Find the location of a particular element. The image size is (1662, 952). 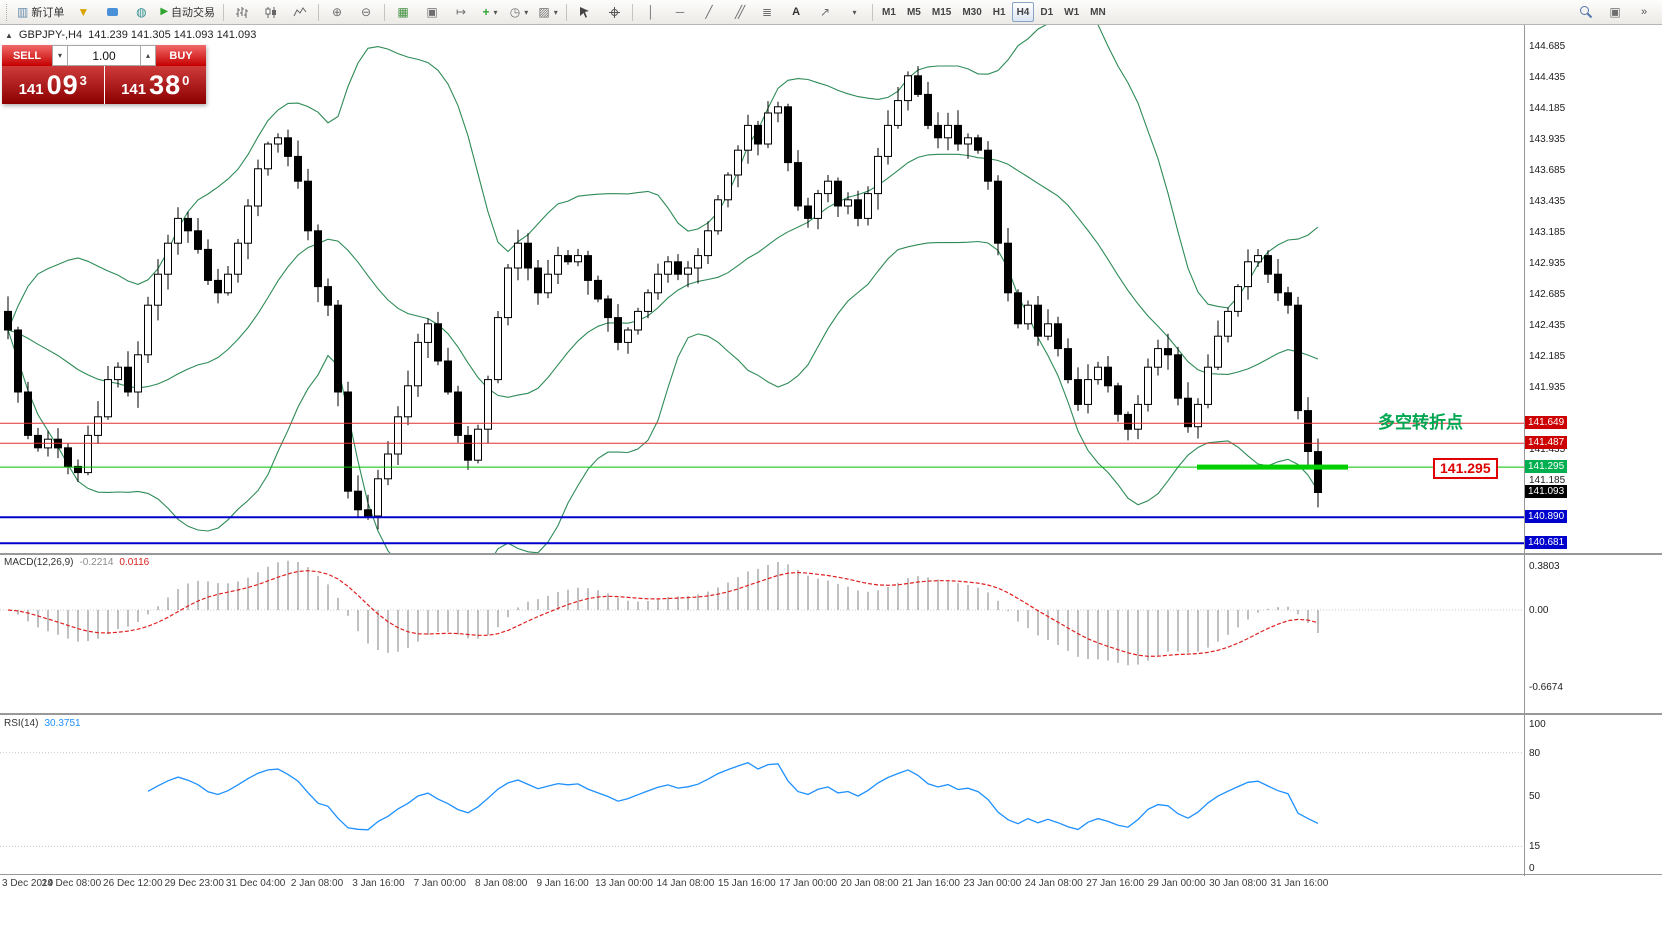

candlestick-icon is located at coordinates (271, 12).